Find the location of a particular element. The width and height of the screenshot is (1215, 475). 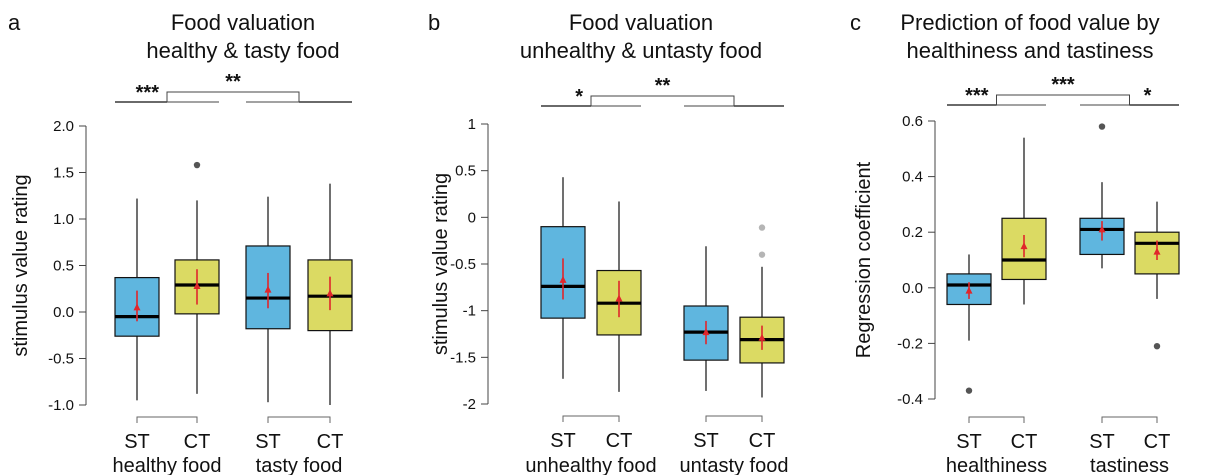

y-tick-label: 0.6 is located at coordinates (912, 121).